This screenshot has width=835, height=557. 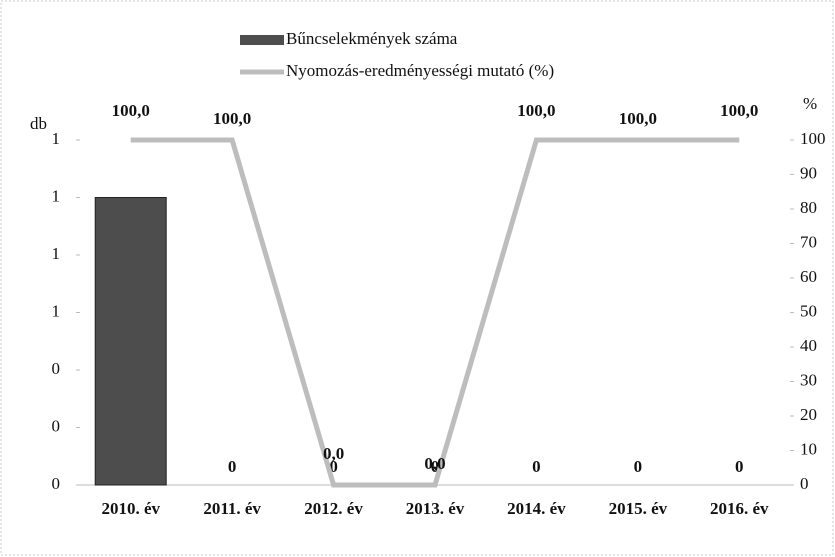 What do you see at coordinates (130, 341) in the screenshot?
I see `bar` at bounding box center [130, 341].